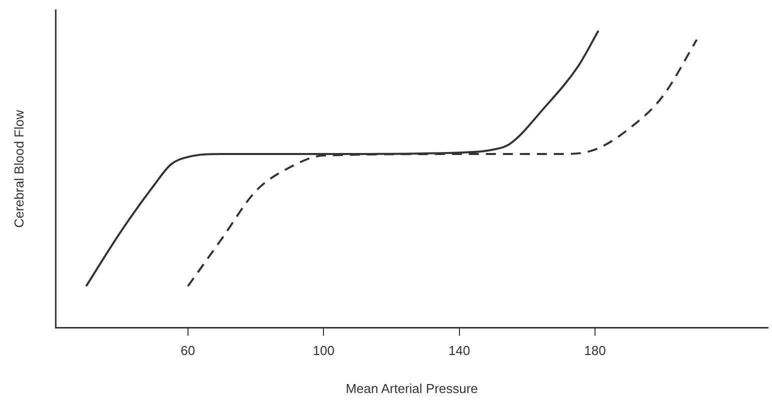 This screenshot has width=772, height=409. What do you see at coordinates (188, 350) in the screenshot?
I see `x-tick-label: 60` at bounding box center [188, 350].